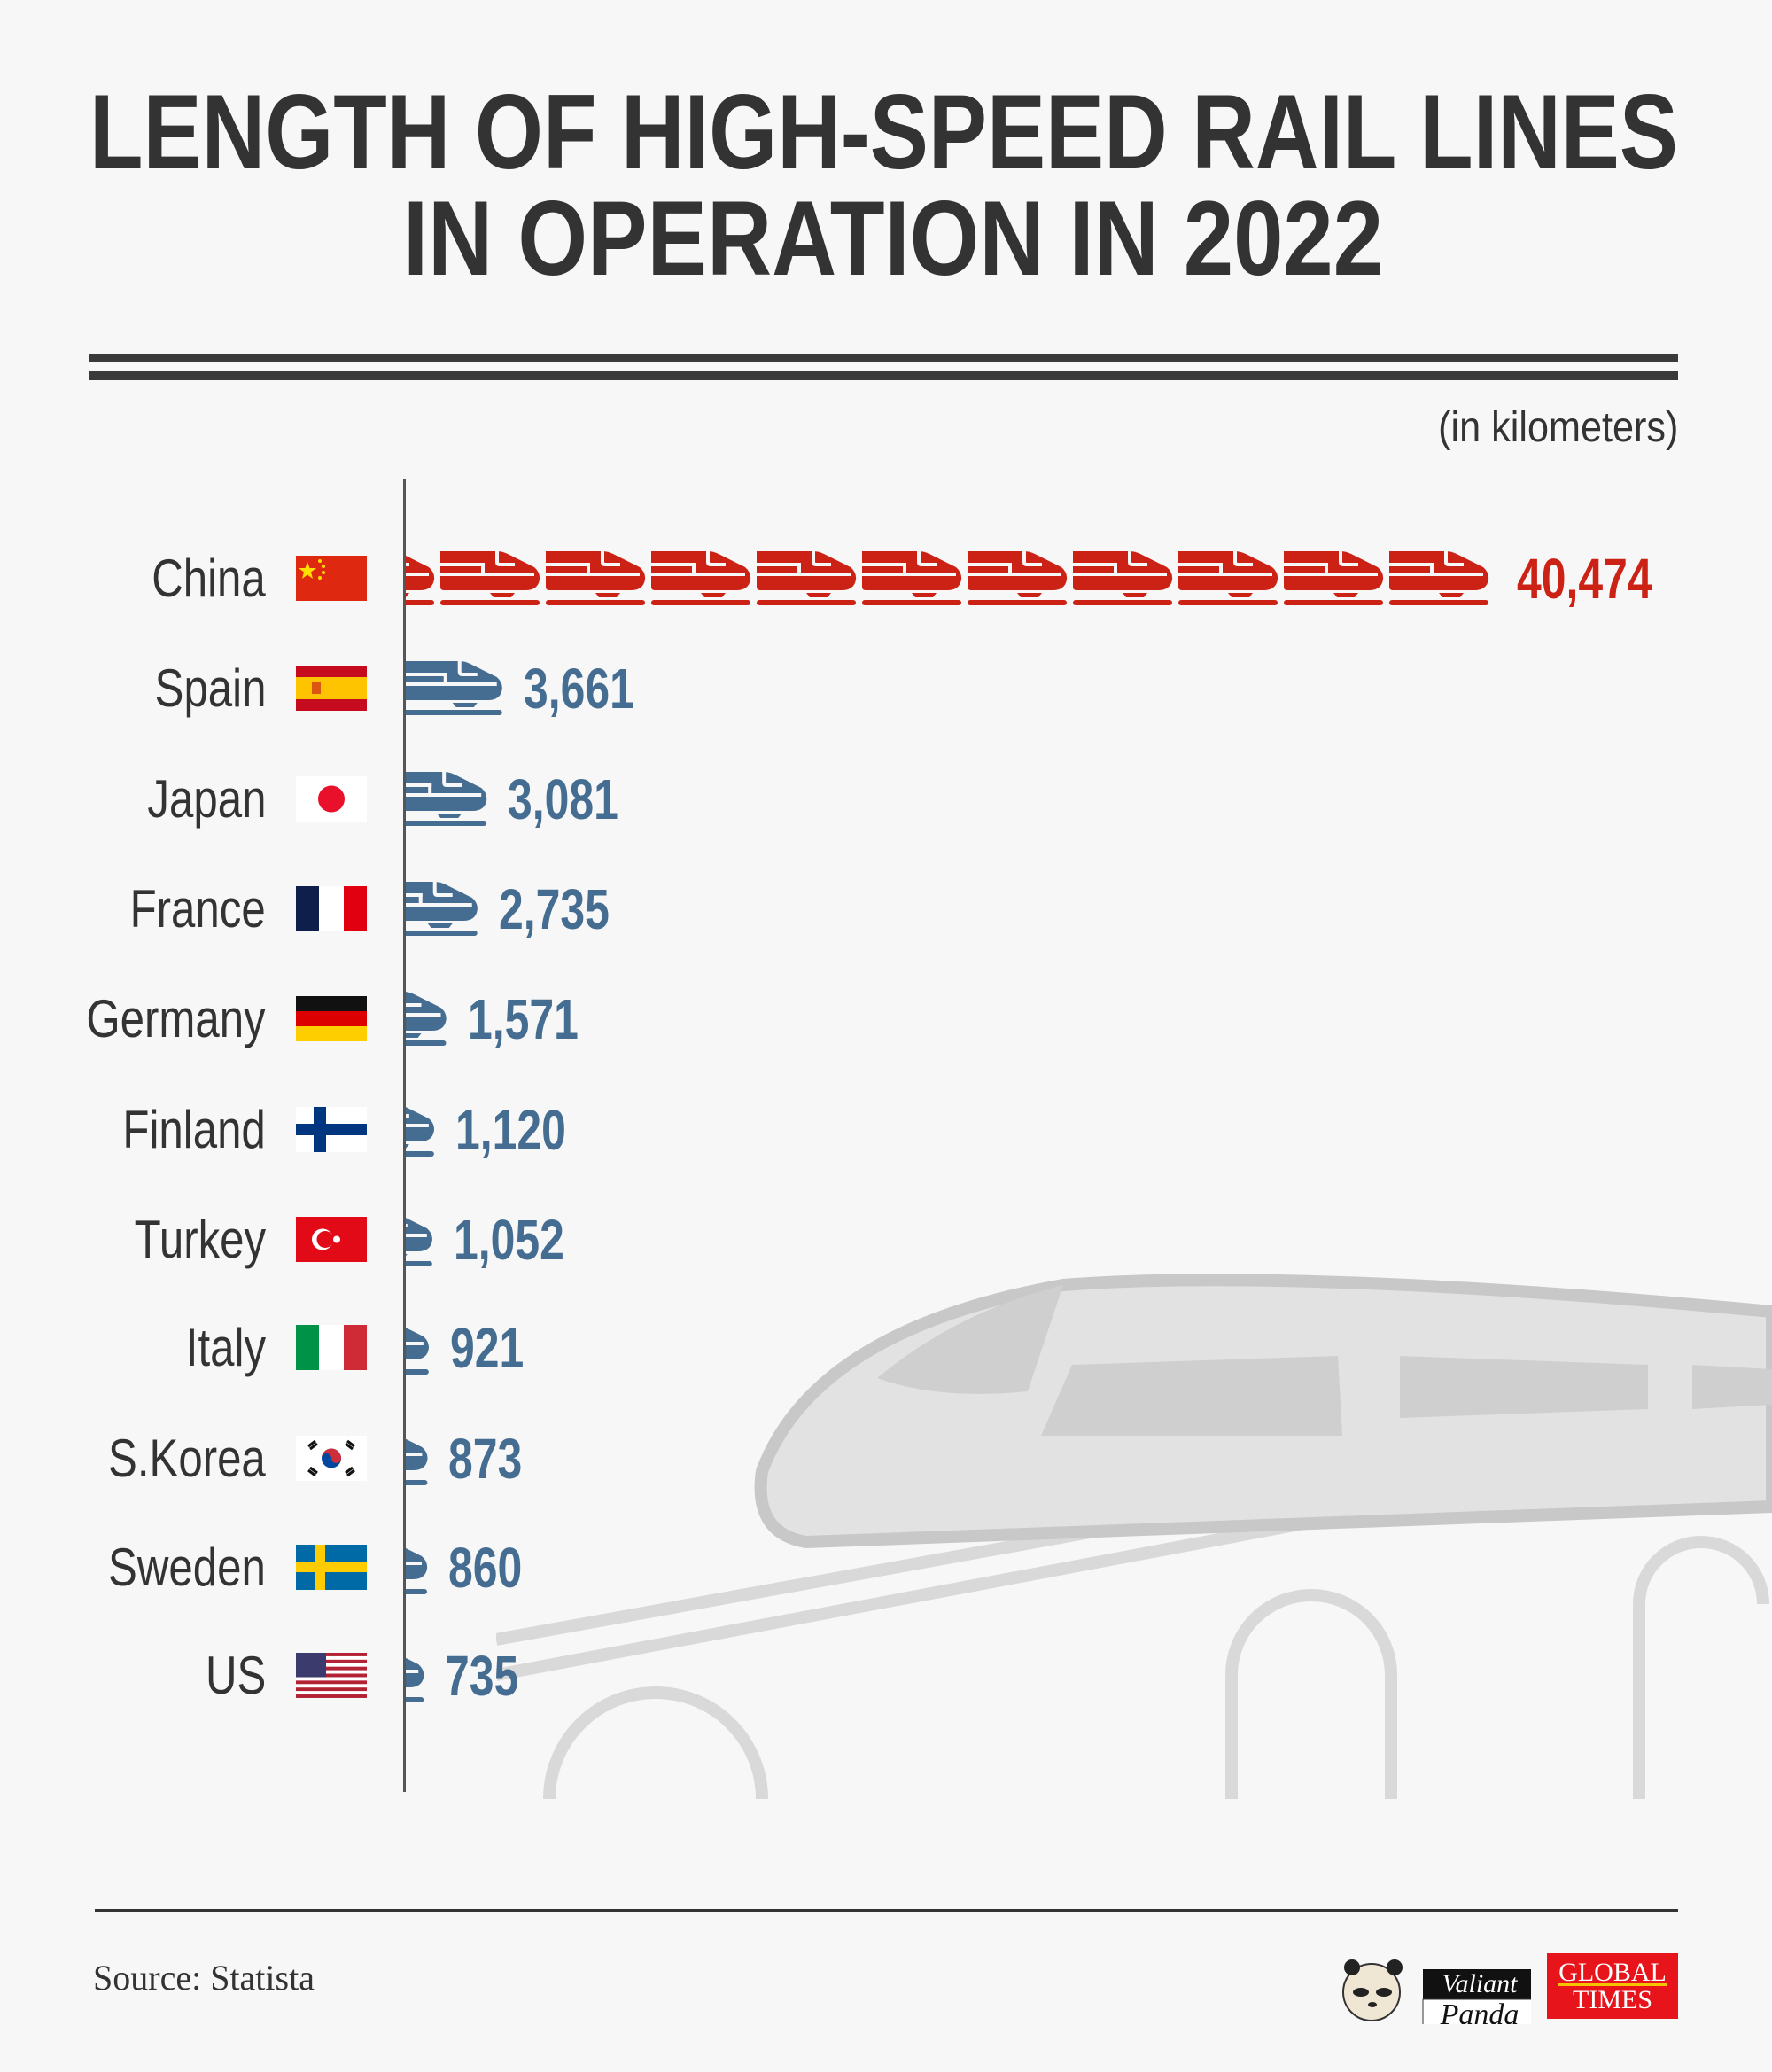 The height and width of the screenshot is (2072, 1772). Describe the element at coordinates (332, 1347) in the screenshot. I see `flag-italy-icon` at that location.